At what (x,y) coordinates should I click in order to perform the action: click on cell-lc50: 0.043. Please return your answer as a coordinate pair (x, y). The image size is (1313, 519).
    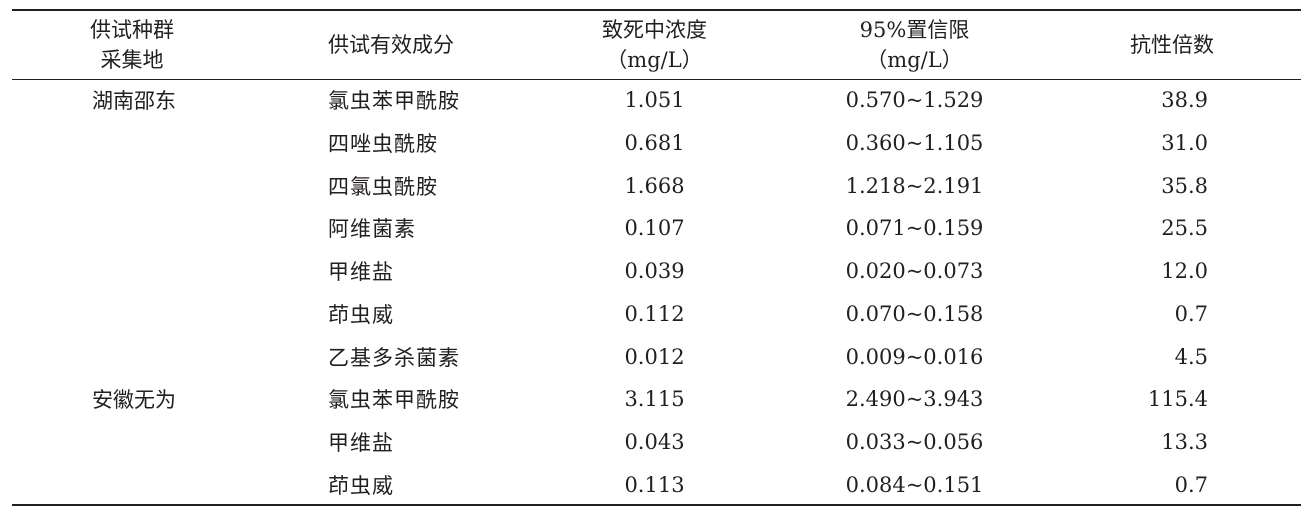
    Looking at the image, I should click on (654, 441).